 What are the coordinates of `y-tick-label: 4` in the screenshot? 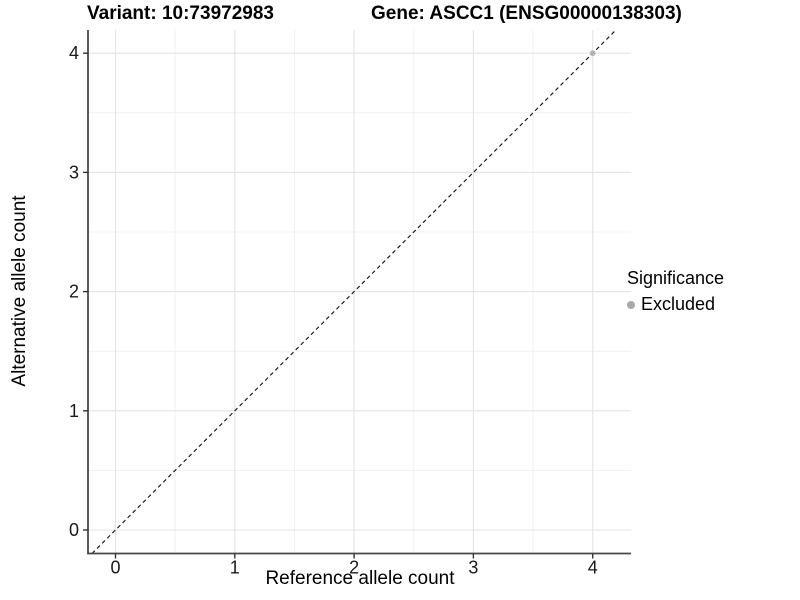 It's located at (74, 53).